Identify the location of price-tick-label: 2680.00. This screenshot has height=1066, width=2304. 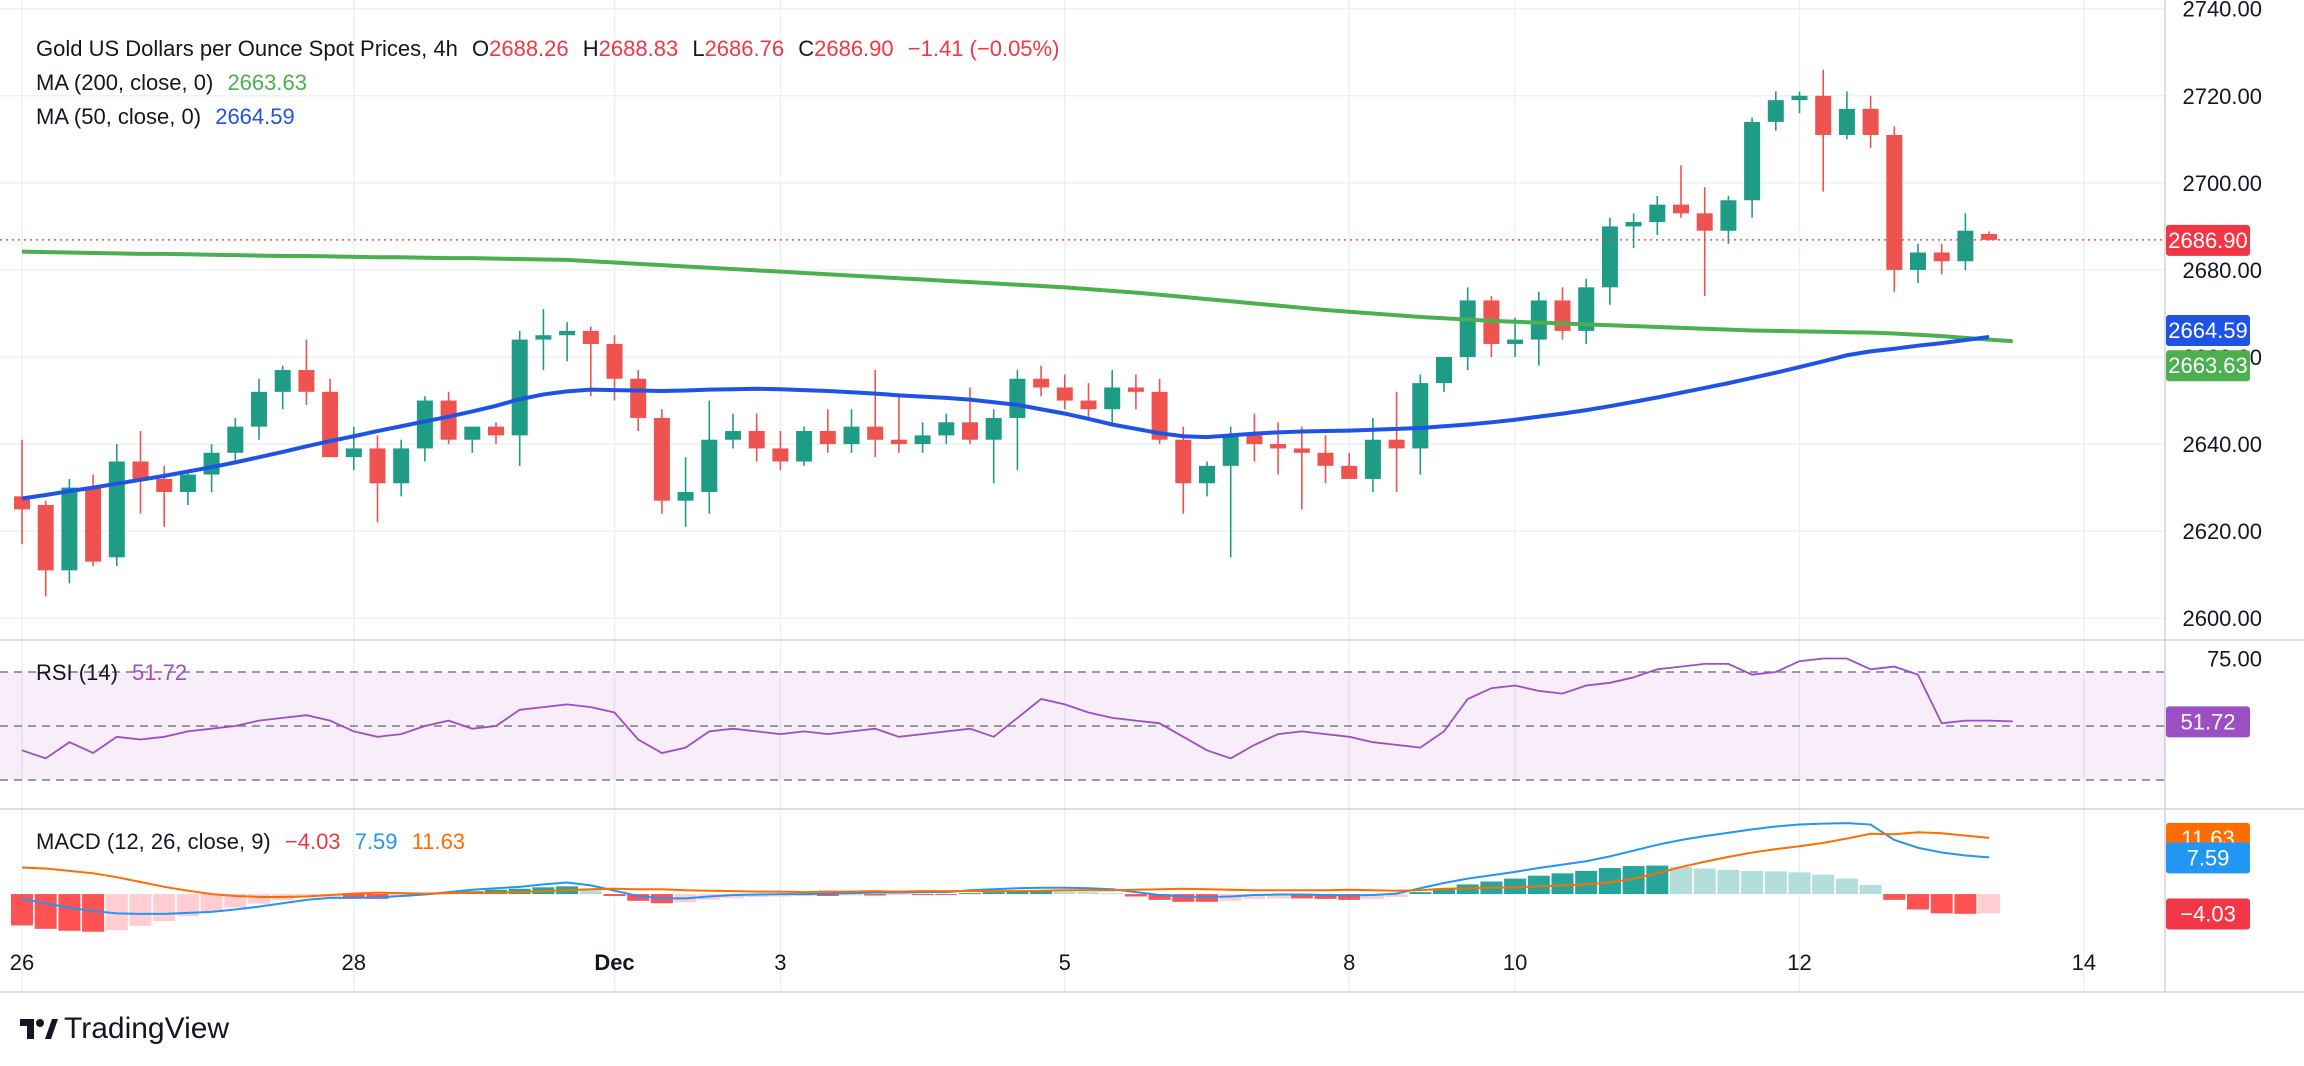
(2222, 270).